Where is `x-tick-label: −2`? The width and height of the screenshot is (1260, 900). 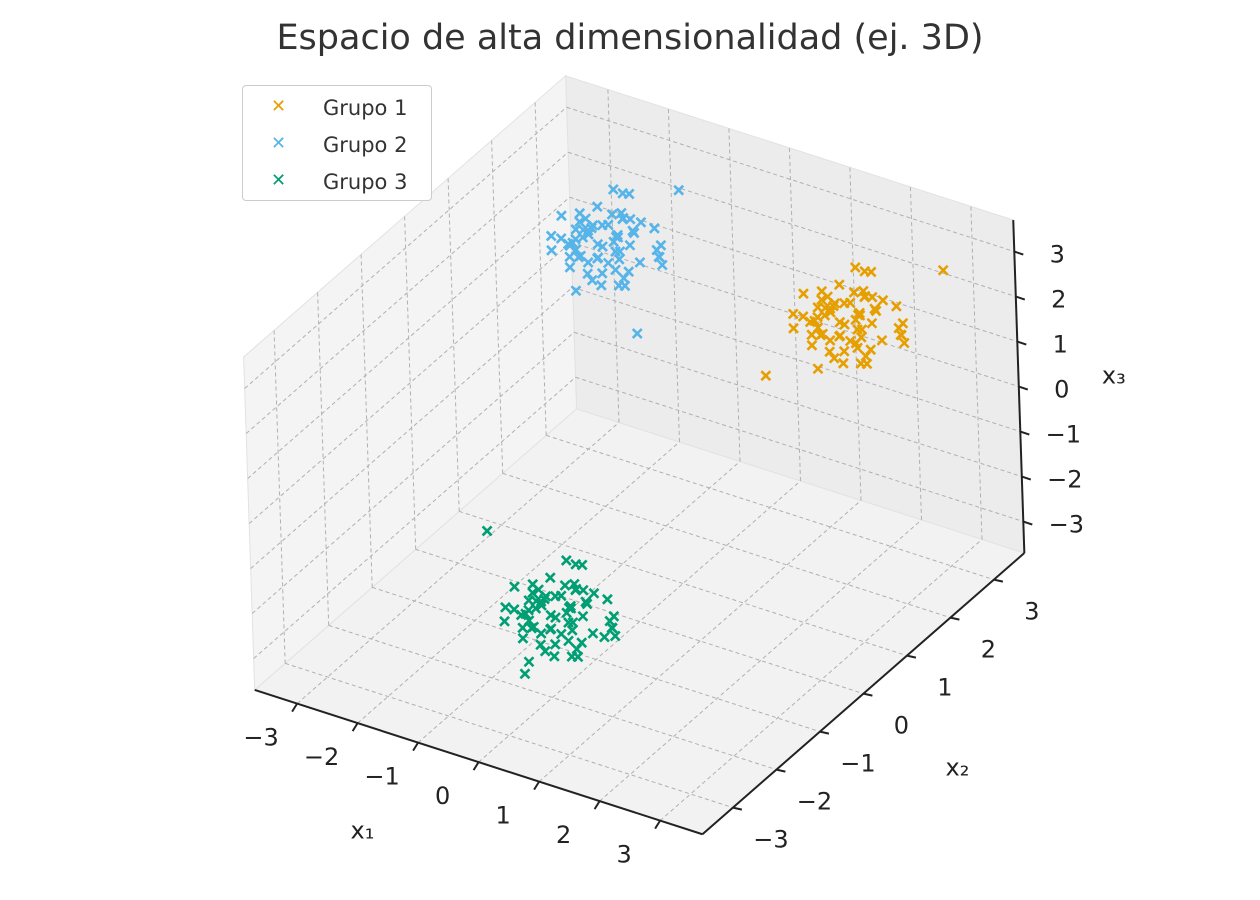
x-tick-label: −2 is located at coordinates (321, 757).